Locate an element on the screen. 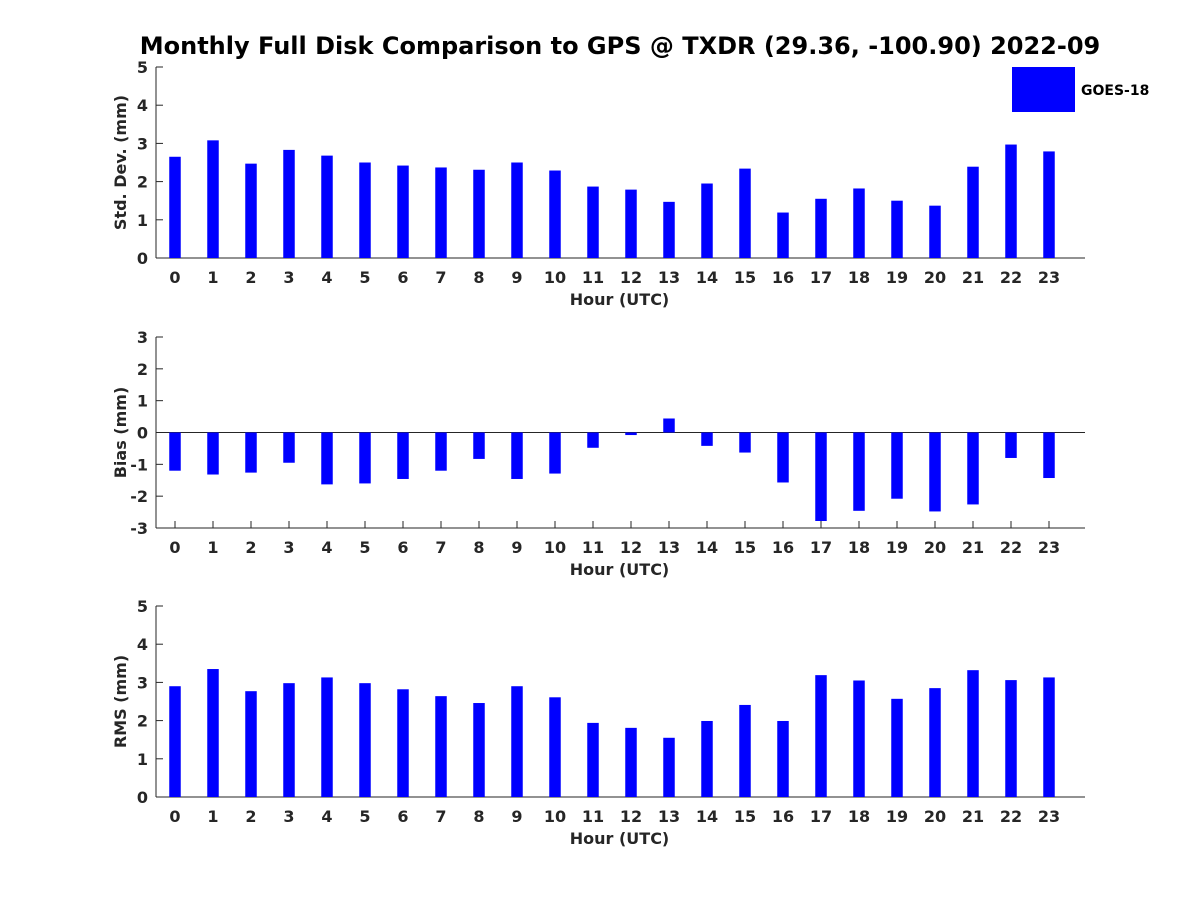  std-dev-x-tick-label: 11 is located at coordinates (593, 277).